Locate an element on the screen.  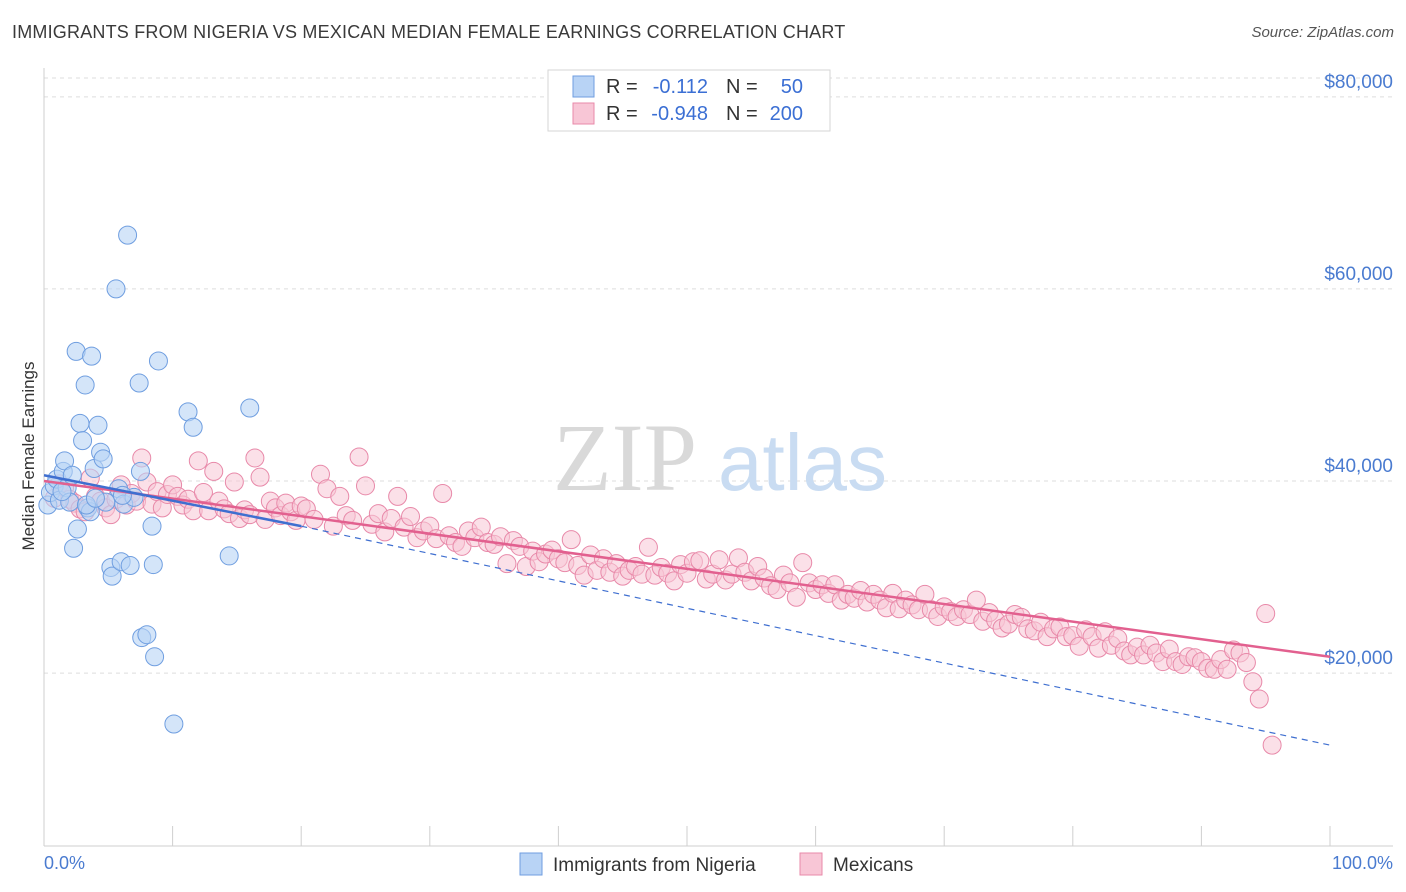
y-tick-labels: $20,000 $40,000 $60,000 $80,000 is located at coordinates (1358, 370).